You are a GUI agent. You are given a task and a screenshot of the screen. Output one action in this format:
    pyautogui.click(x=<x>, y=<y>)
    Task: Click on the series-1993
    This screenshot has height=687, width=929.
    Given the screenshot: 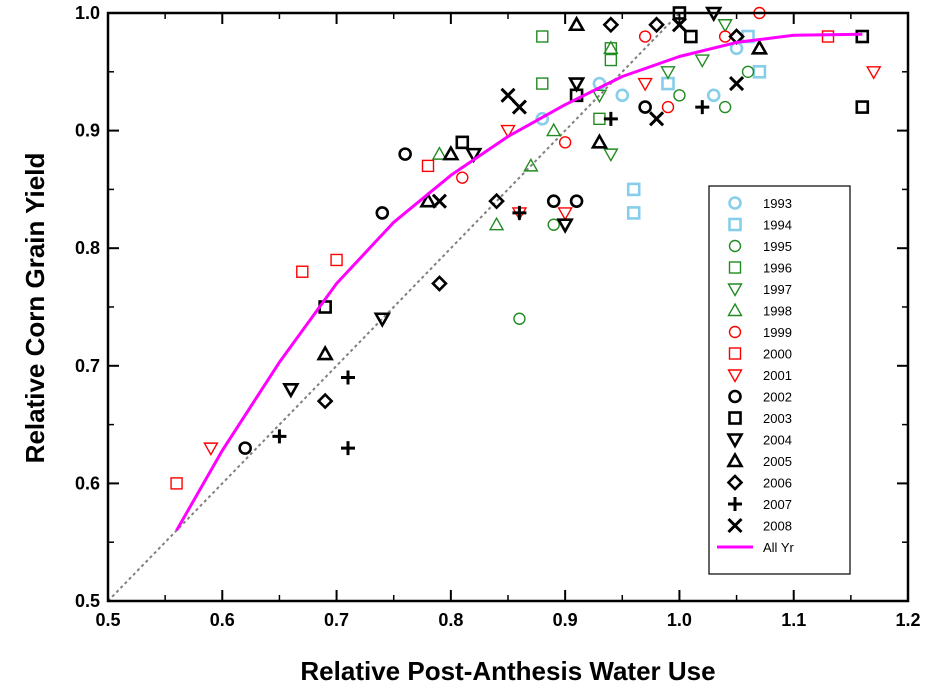 What is the action you would take?
    pyautogui.click(x=639, y=83)
    